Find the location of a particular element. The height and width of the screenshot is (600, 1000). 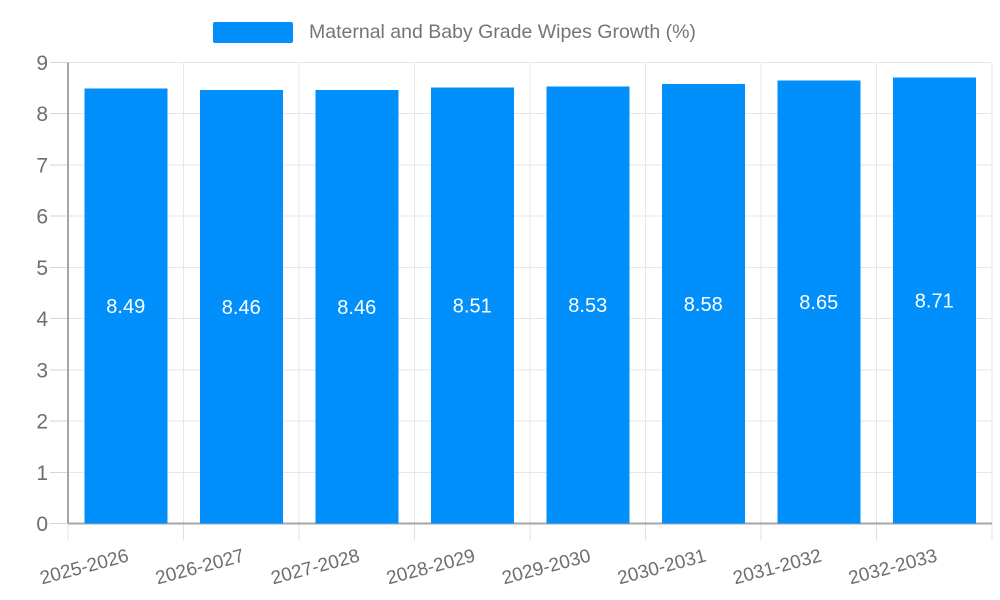

x-axis-label: 2029-2030 is located at coordinates (546, 568).